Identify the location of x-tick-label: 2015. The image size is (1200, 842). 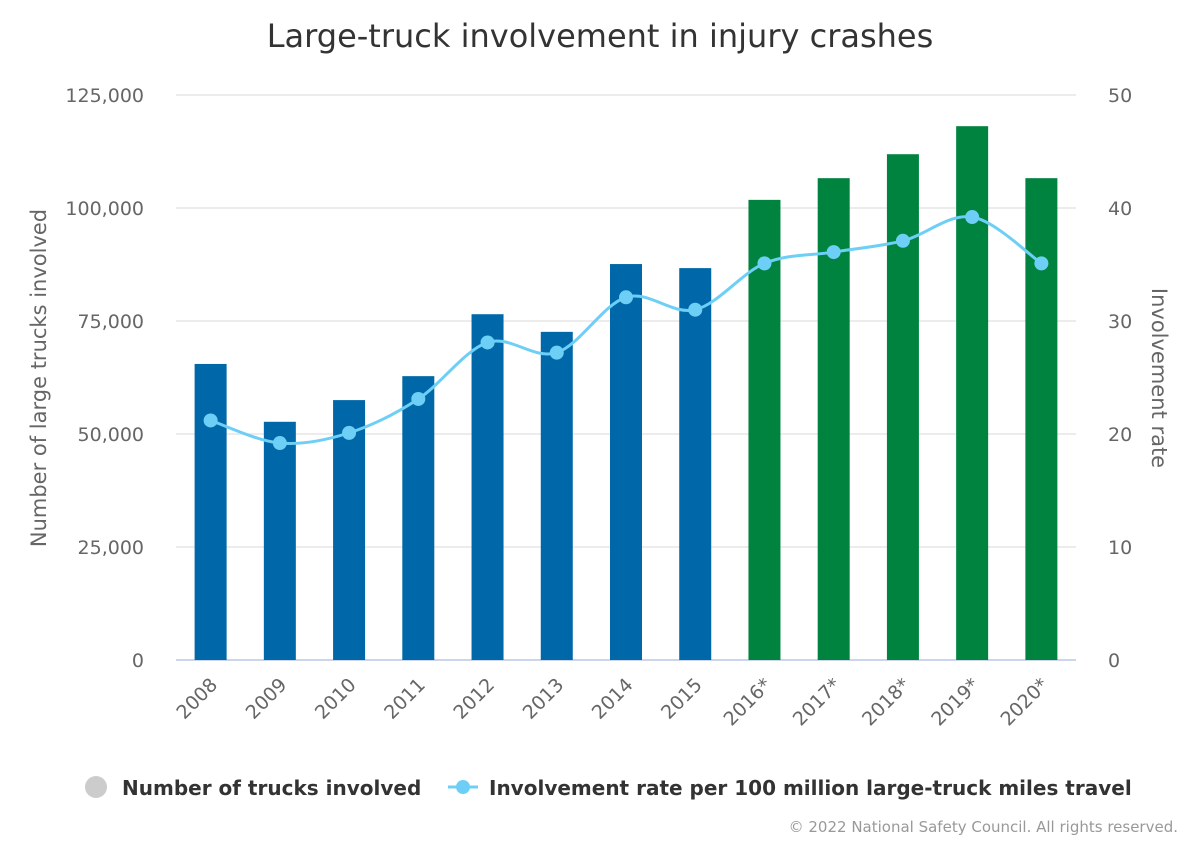
(682, 699).